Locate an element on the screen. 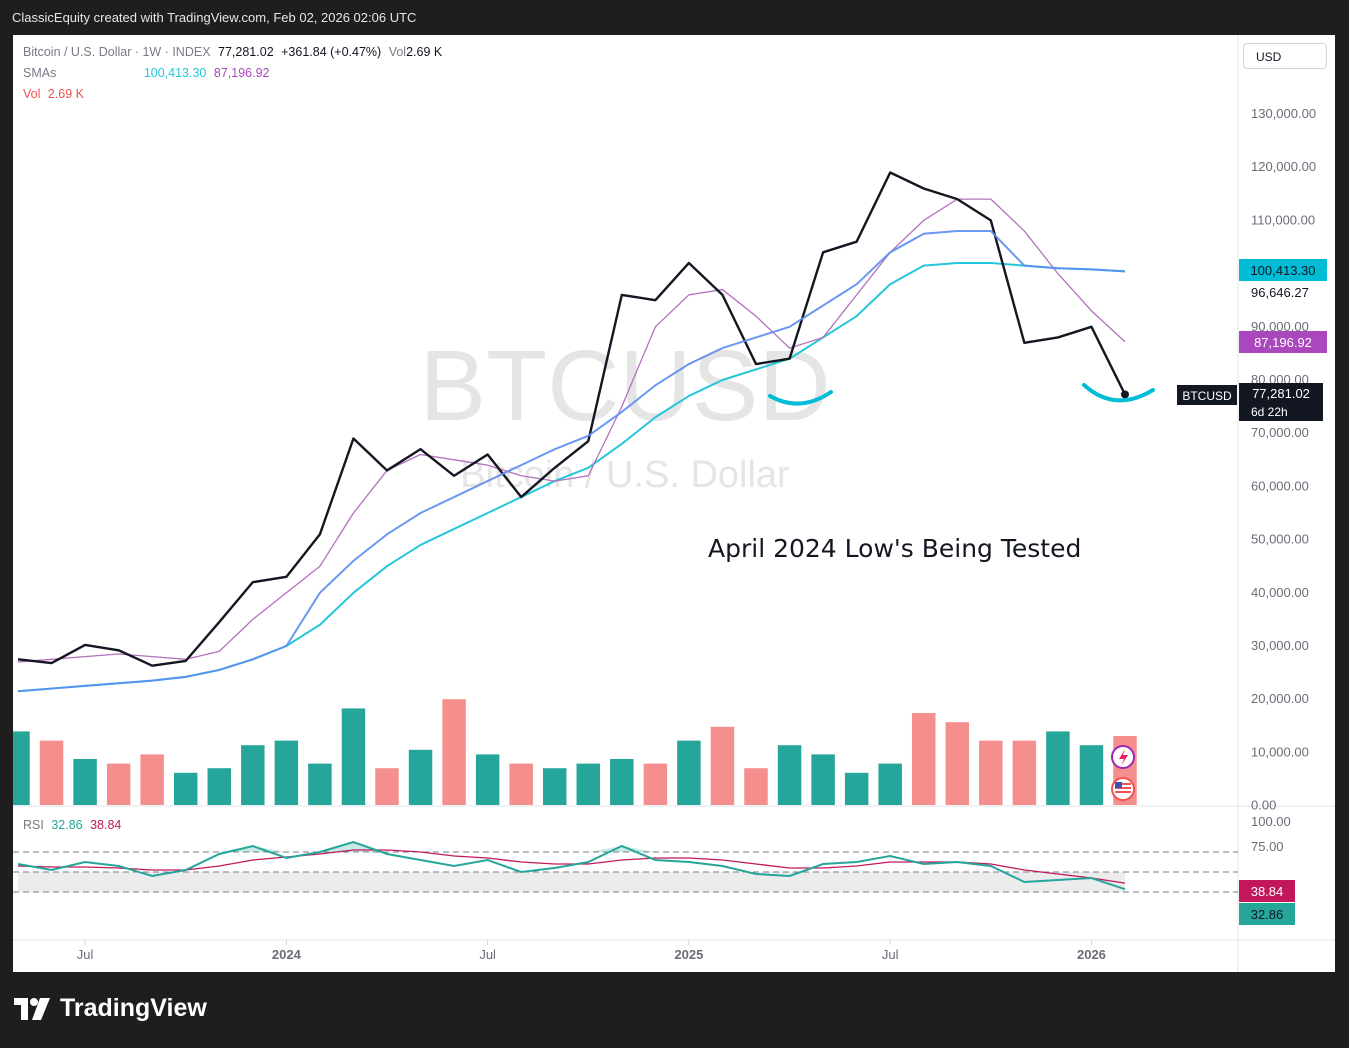  badge-rsi: 32.86 is located at coordinates (1267, 914).